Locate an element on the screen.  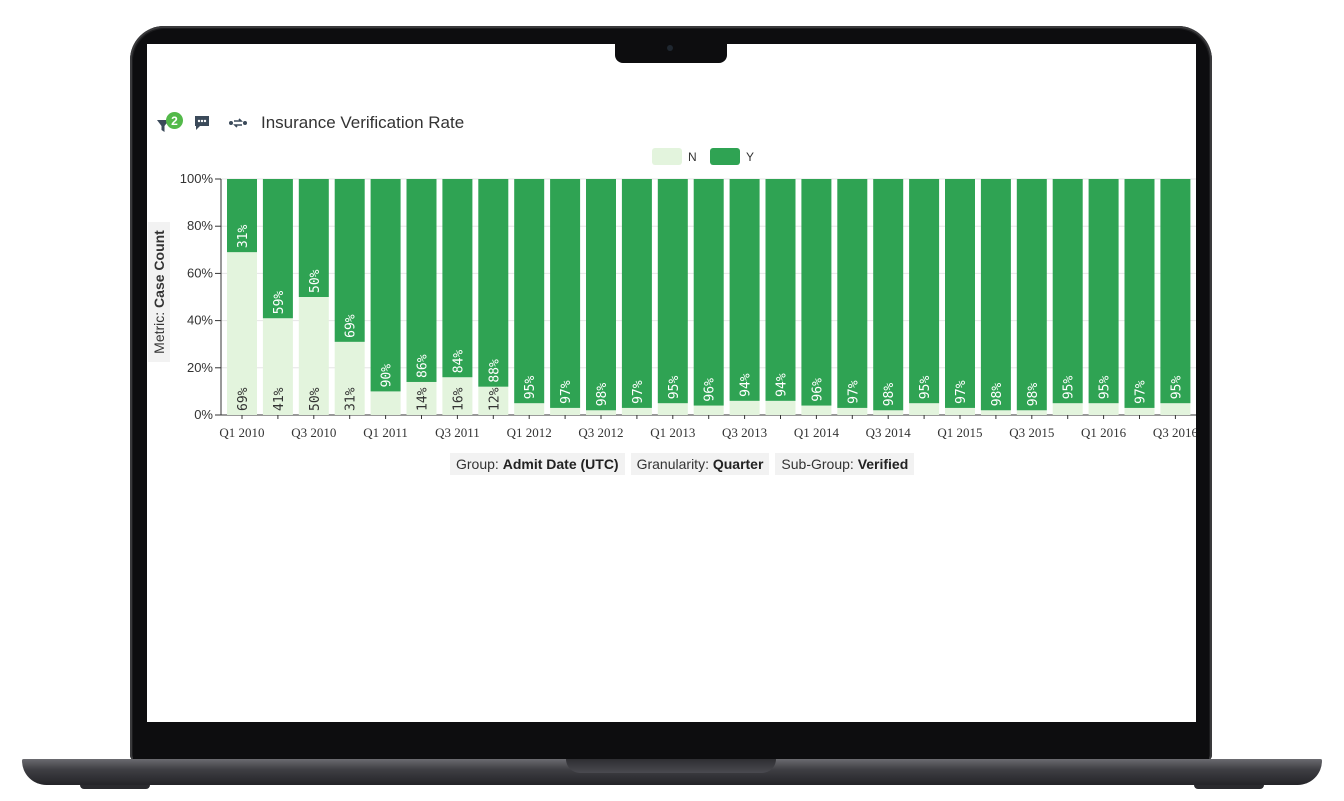
legend-label-Y: Y is located at coordinates (750, 157).